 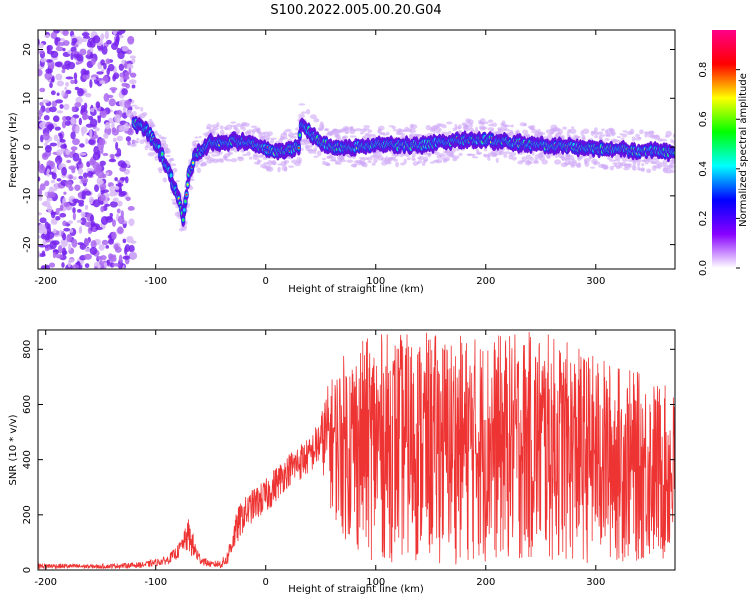 What do you see at coordinates (703, 70) in the screenshot?
I see `colorbar-tick-label: 0.8` at bounding box center [703, 70].